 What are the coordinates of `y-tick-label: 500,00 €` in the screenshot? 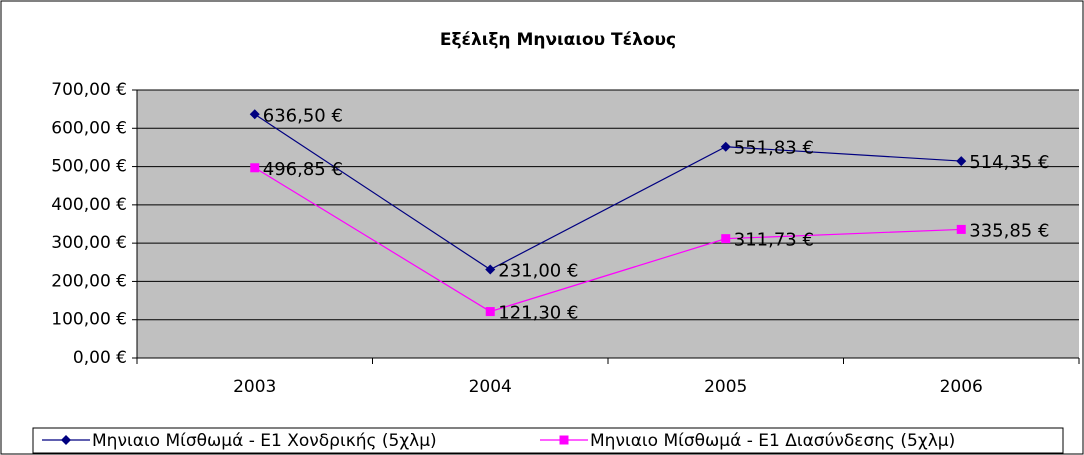 It's located at (89, 167).